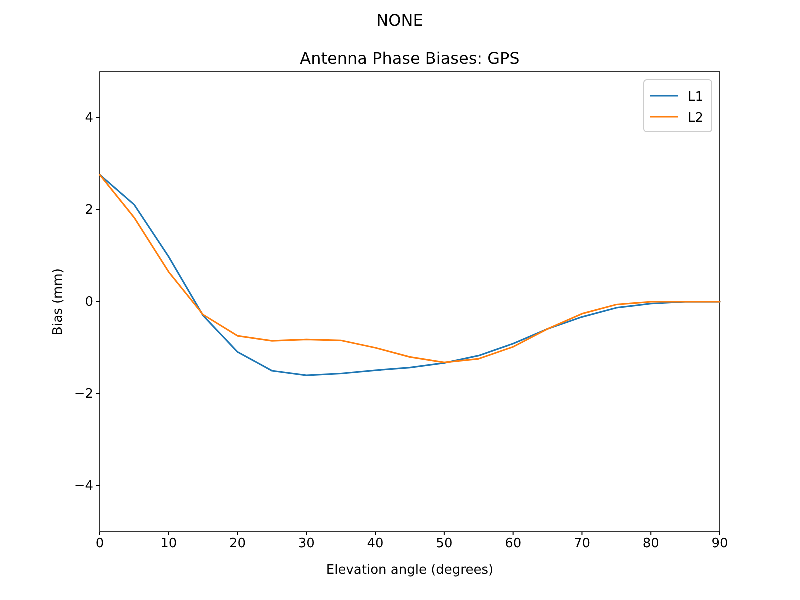 The image size is (800, 600). I want to click on x-tick-label: 80, so click(651, 544).